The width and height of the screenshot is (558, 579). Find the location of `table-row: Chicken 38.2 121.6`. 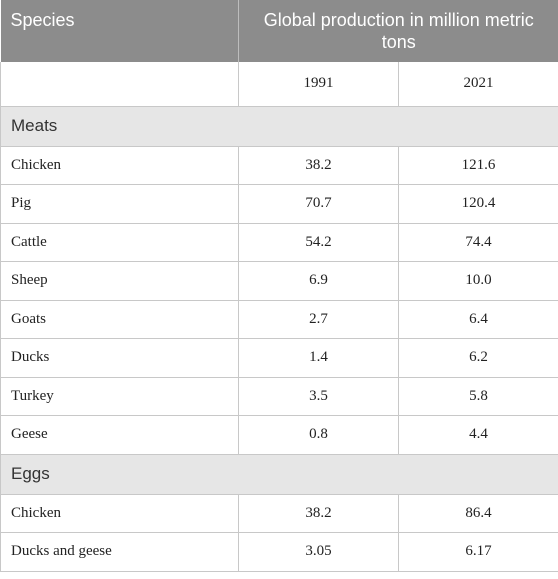

table-row: Chicken 38.2 121.6 is located at coordinates (279, 165).